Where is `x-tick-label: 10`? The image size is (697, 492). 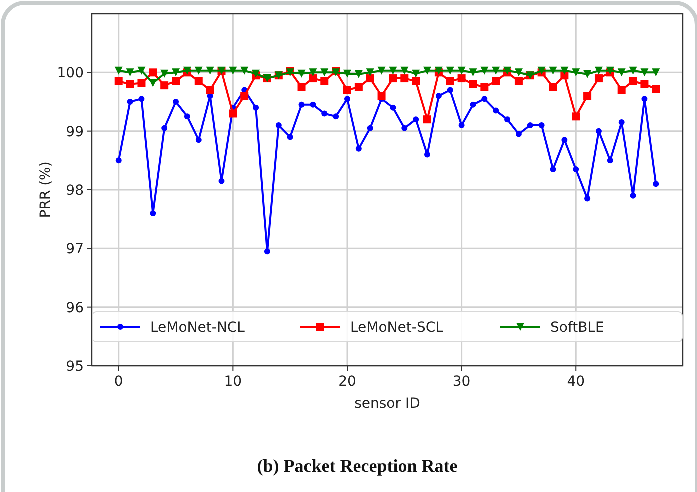
x-tick-label: 10 is located at coordinates (233, 382).